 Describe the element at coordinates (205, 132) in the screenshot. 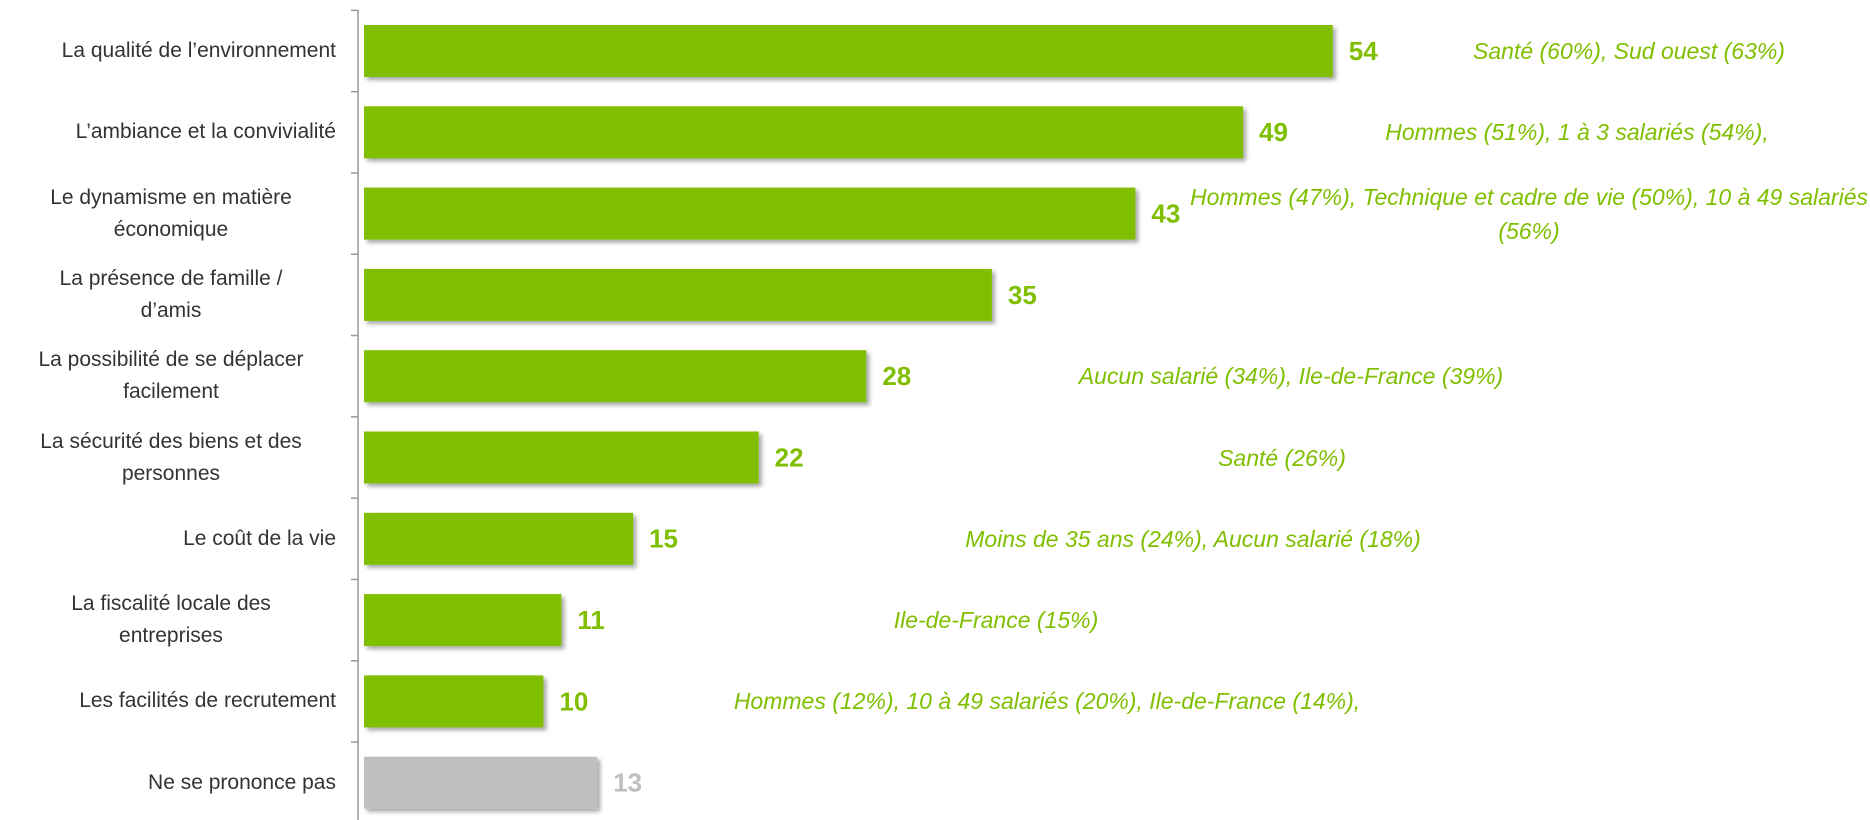

I see `category-label: L’ambiance et la convivialité` at that location.